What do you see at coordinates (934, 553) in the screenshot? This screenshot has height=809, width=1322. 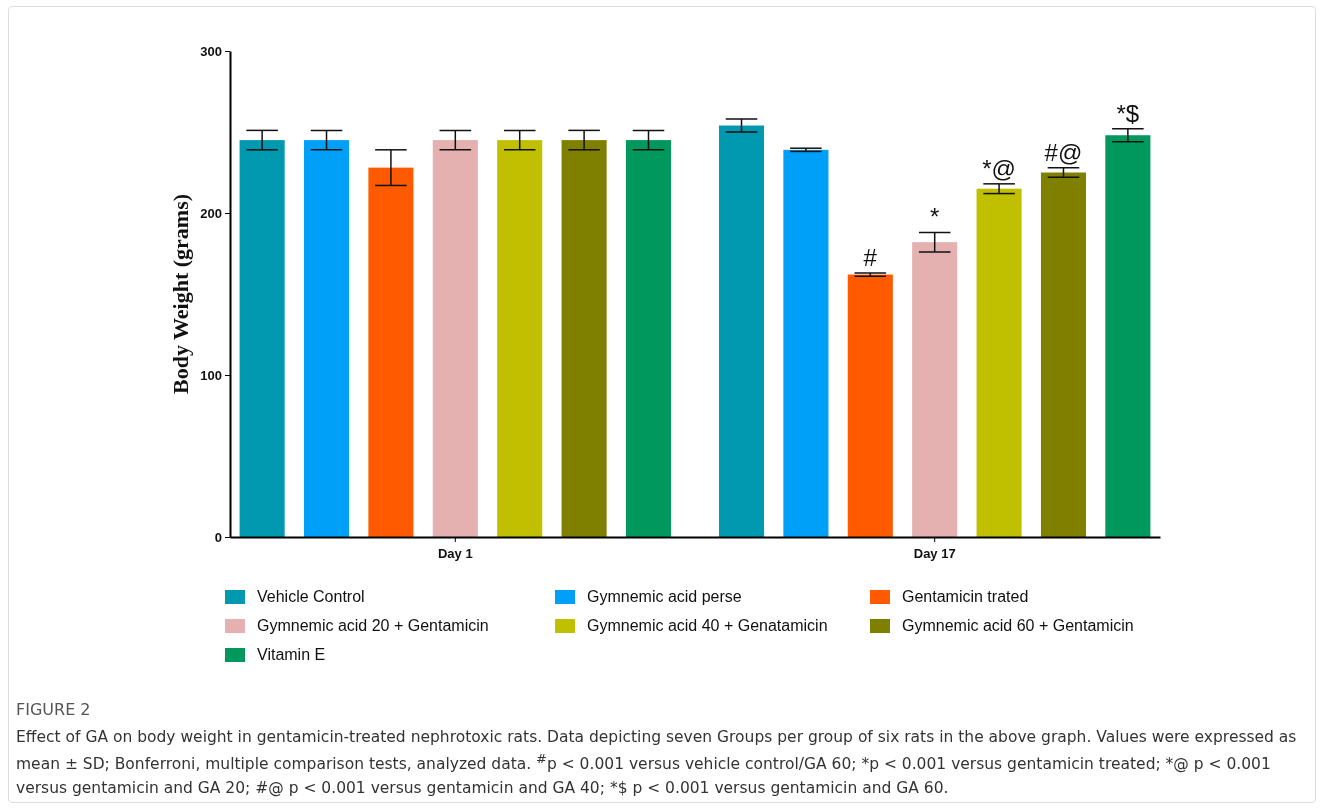 I see `x-tick-label: Day 17` at bounding box center [934, 553].